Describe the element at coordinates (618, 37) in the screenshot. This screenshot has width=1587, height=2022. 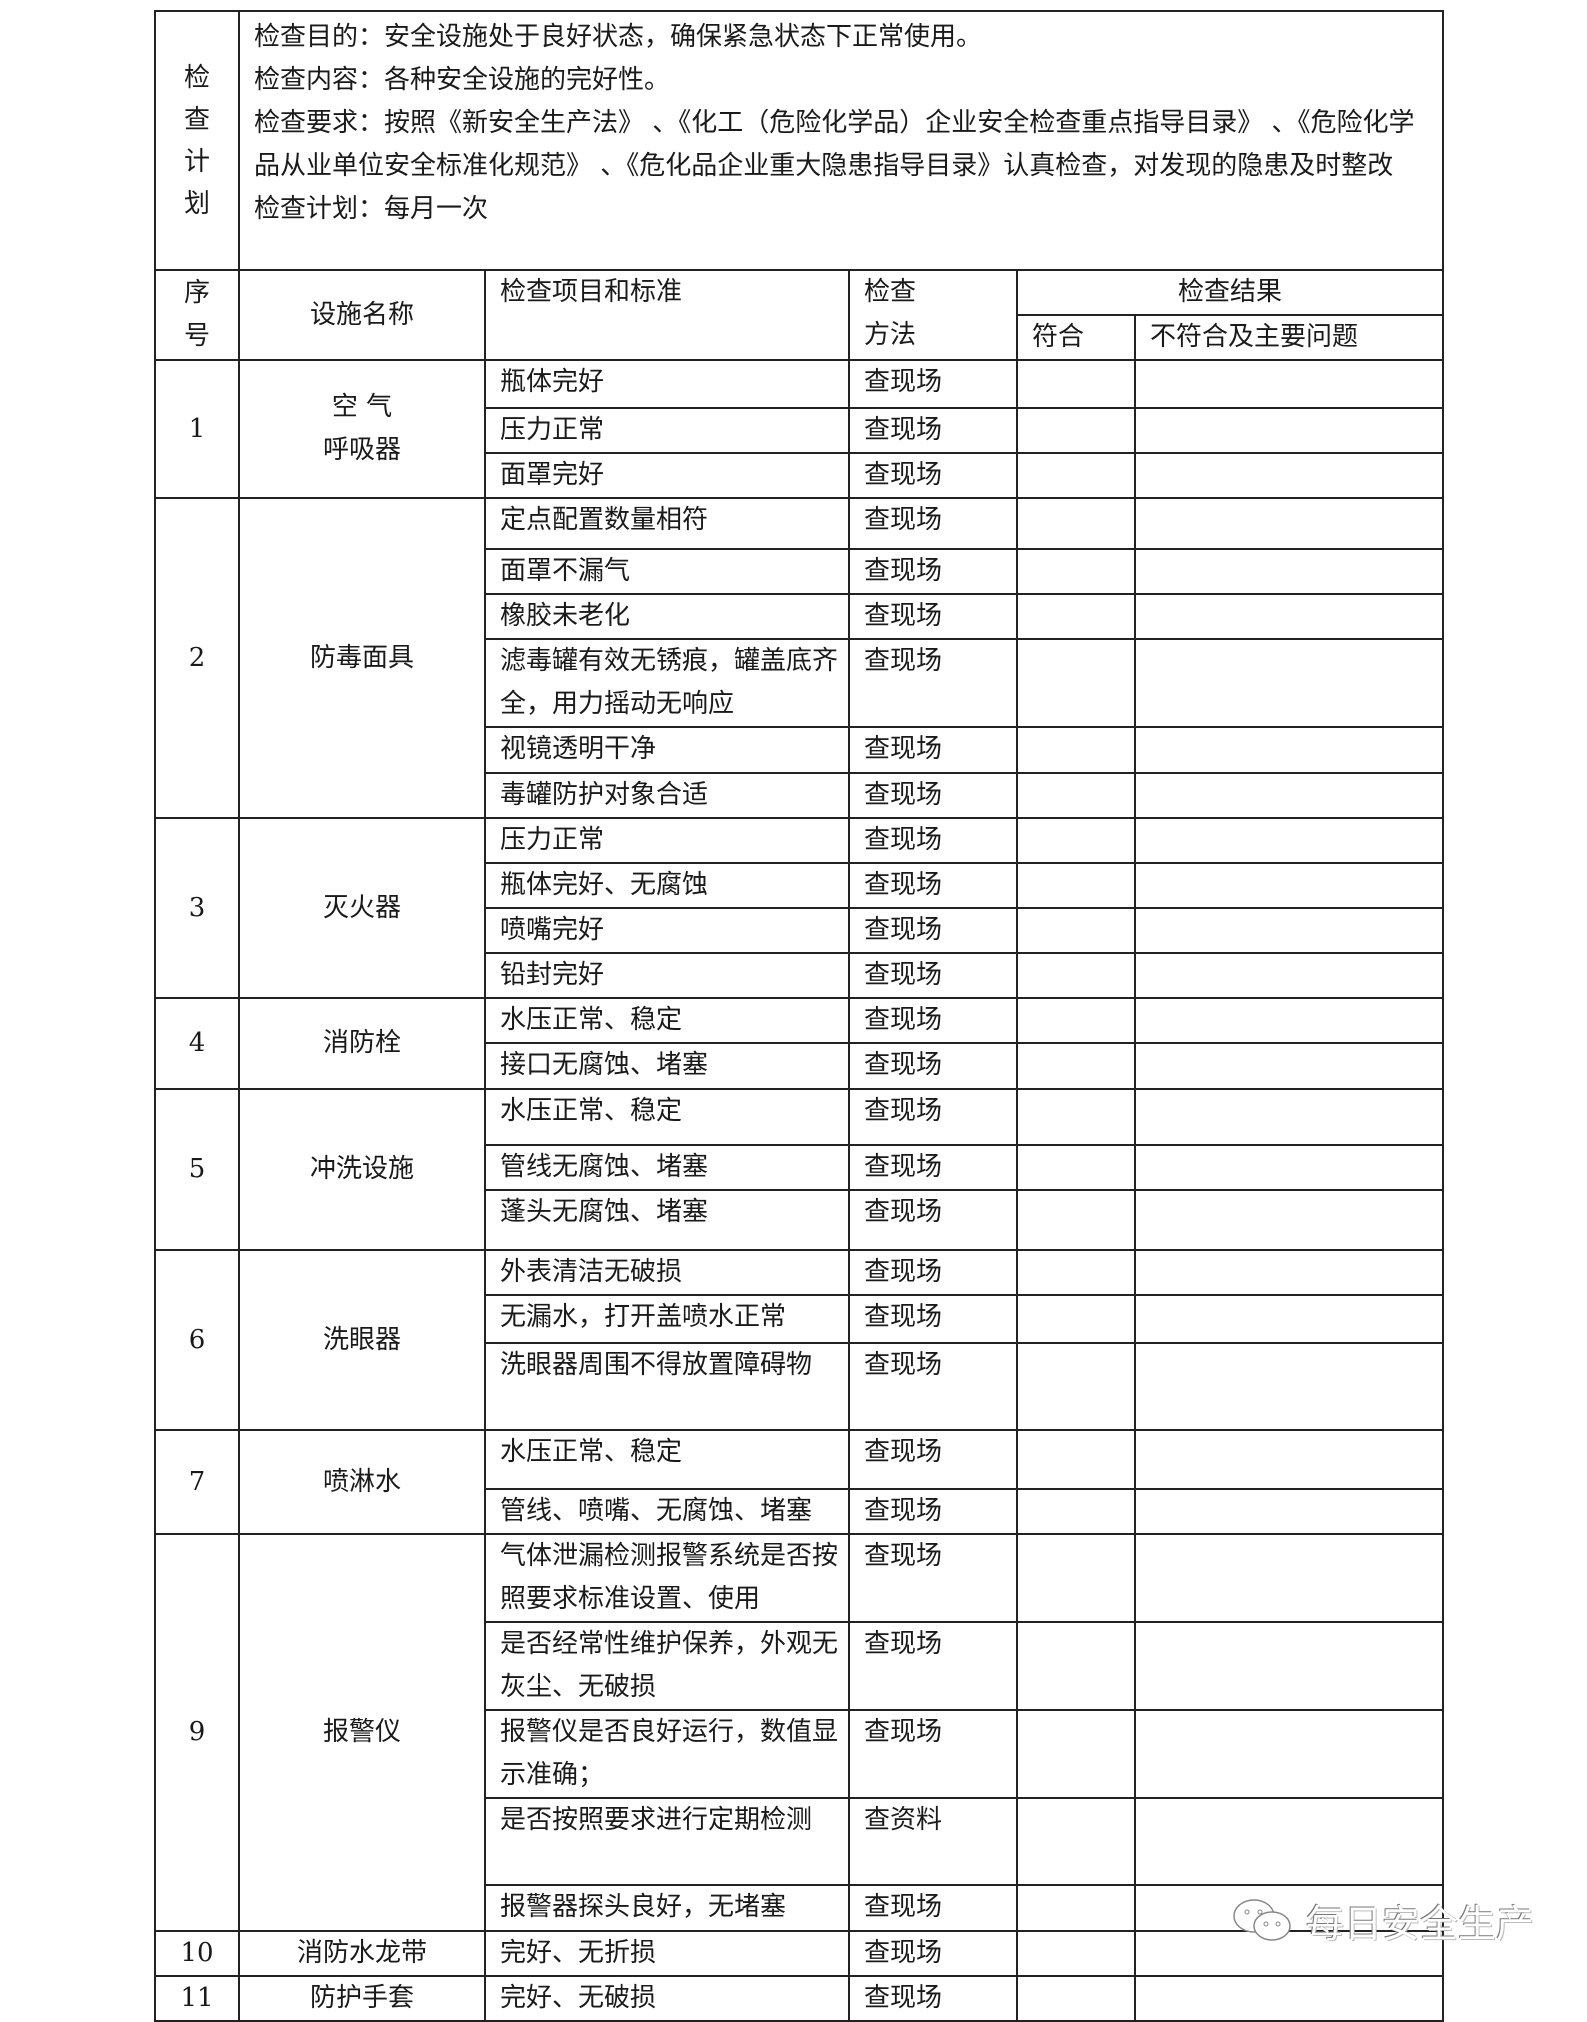
I see `plan-purpose: 检查目的：安全设施处于良好状态，确保紧急状态下正常使用。` at that location.